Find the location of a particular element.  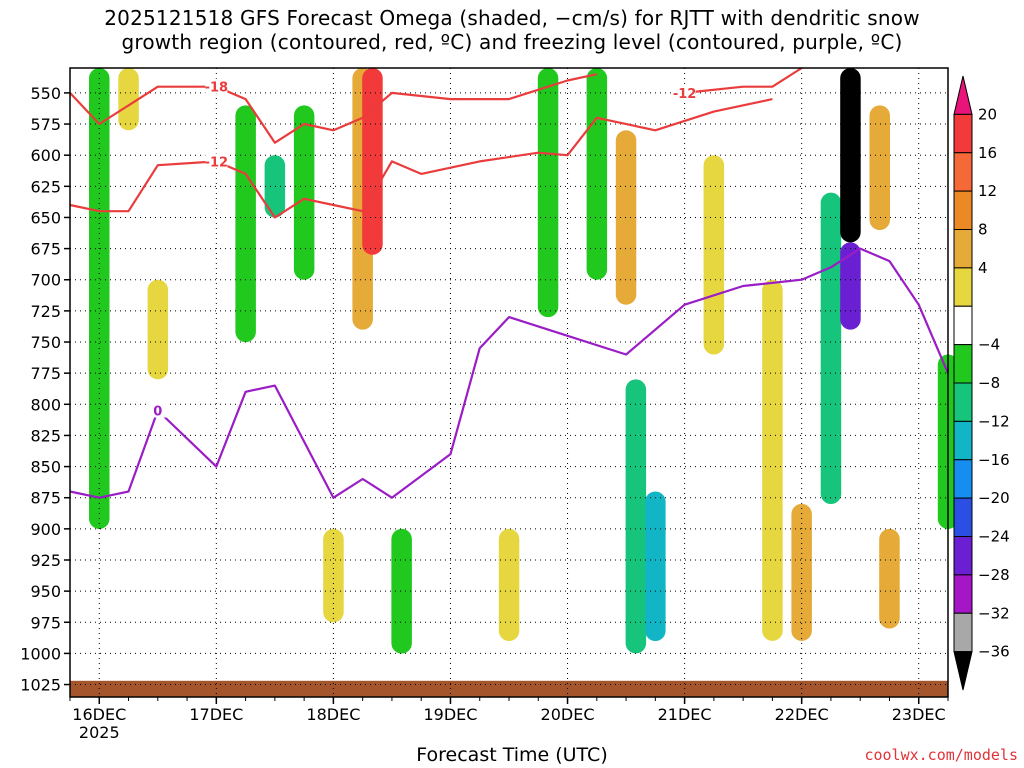

x-year-label: 2025 is located at coordinates (99, 732).